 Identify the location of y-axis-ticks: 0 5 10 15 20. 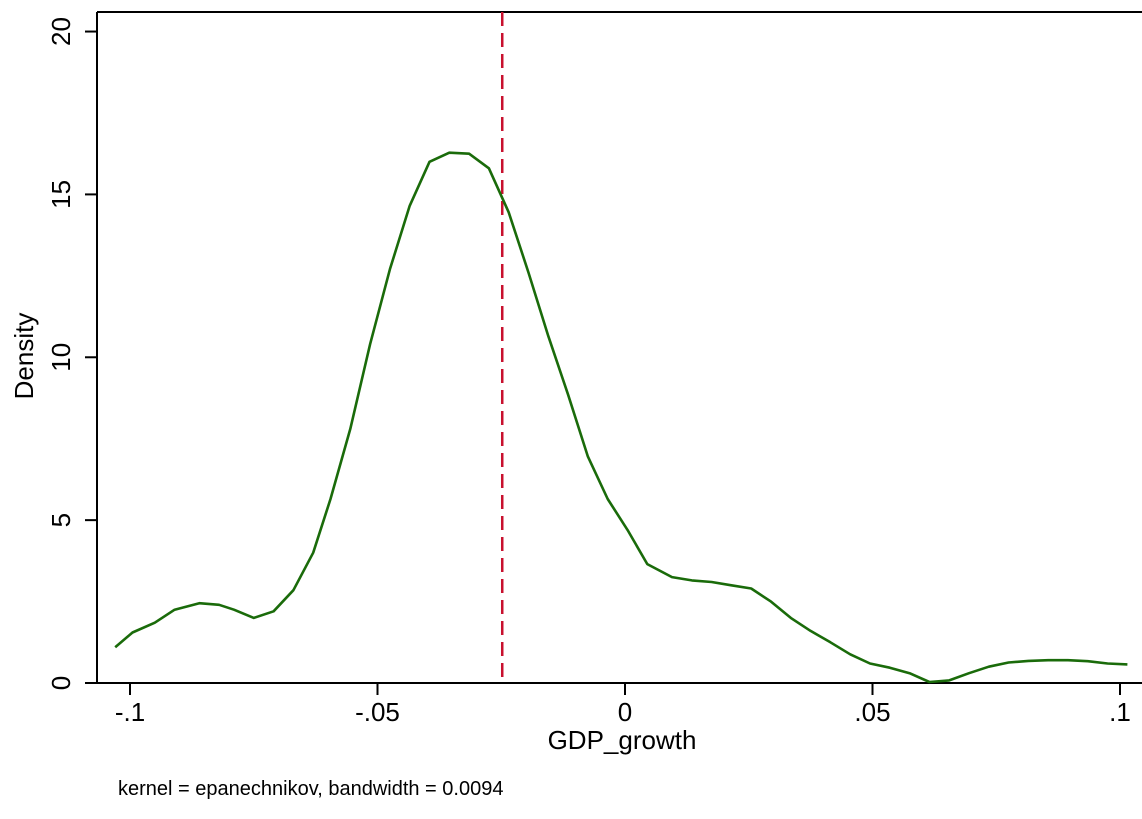
(71, 353).